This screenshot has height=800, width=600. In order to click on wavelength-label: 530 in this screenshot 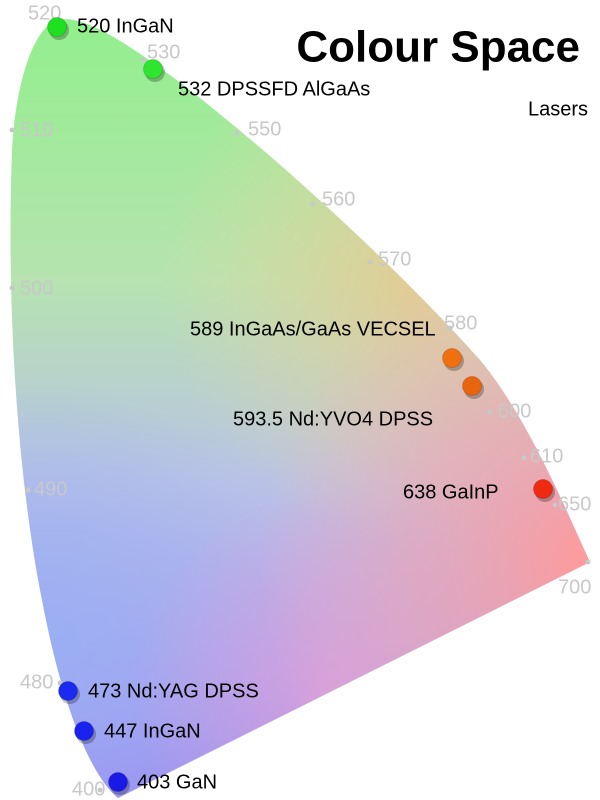, I will do `click(163, 52)`.